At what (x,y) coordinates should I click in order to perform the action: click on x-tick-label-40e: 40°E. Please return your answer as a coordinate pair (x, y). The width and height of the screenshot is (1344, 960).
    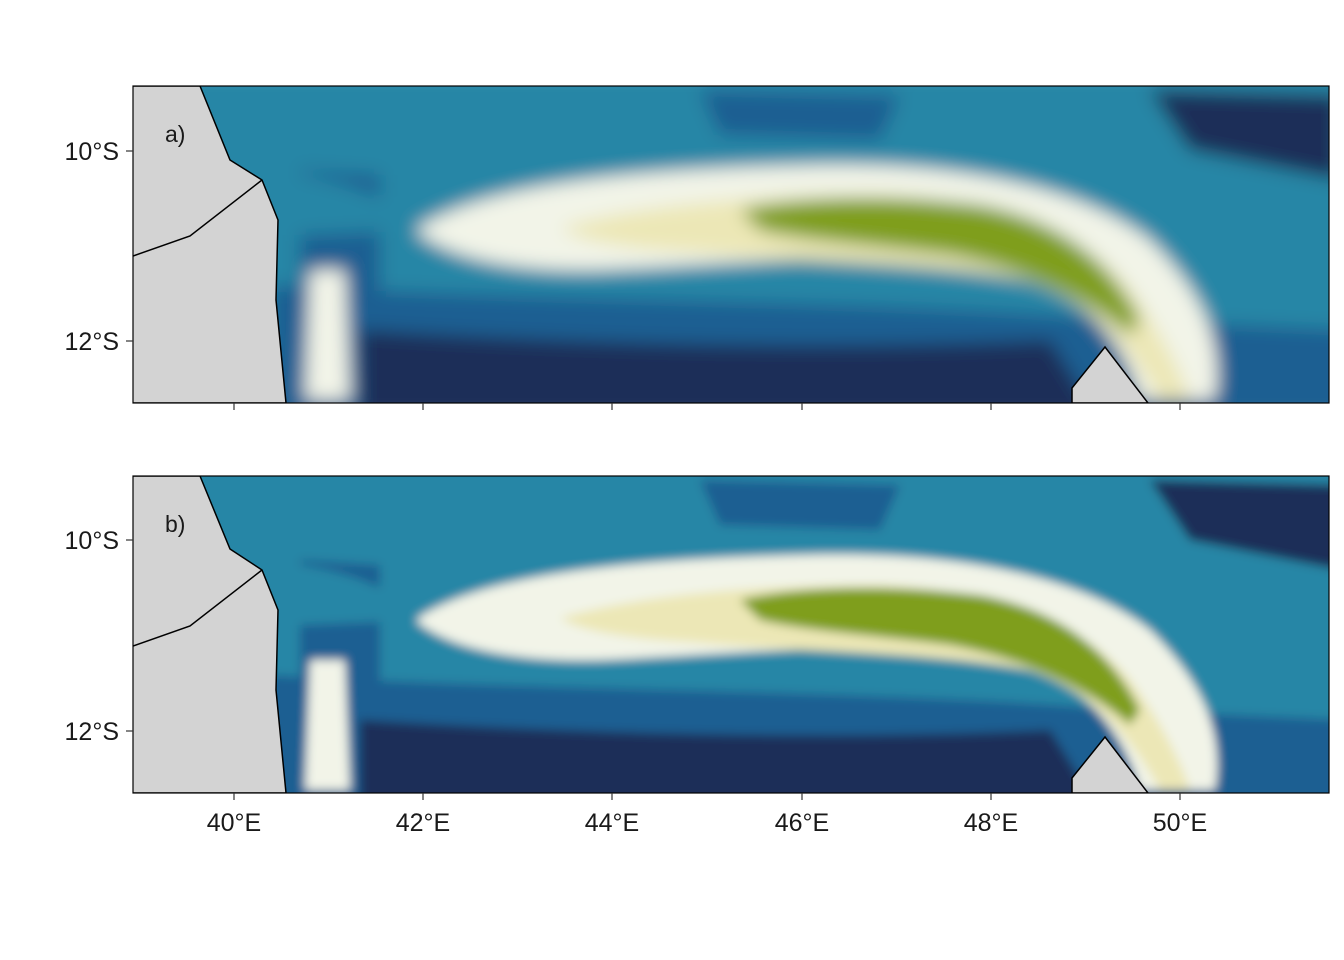
    Looking at the image, I should click on (234, 823).